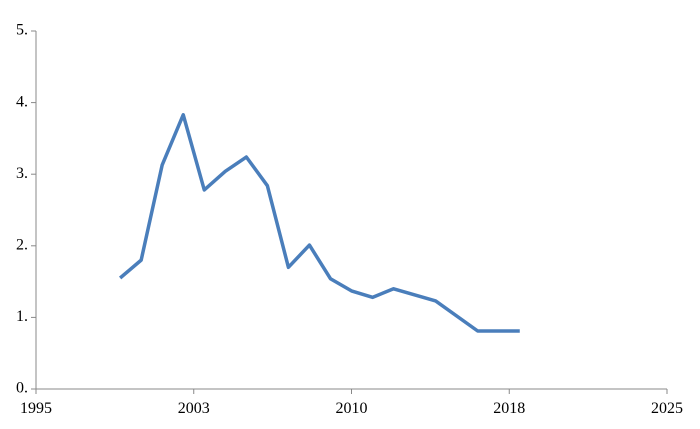 This screenshot has height=429, width=700. Describe the element at coordinates (667, 408) in the screenshot. I see `x-tick-label: 2025` at that location.